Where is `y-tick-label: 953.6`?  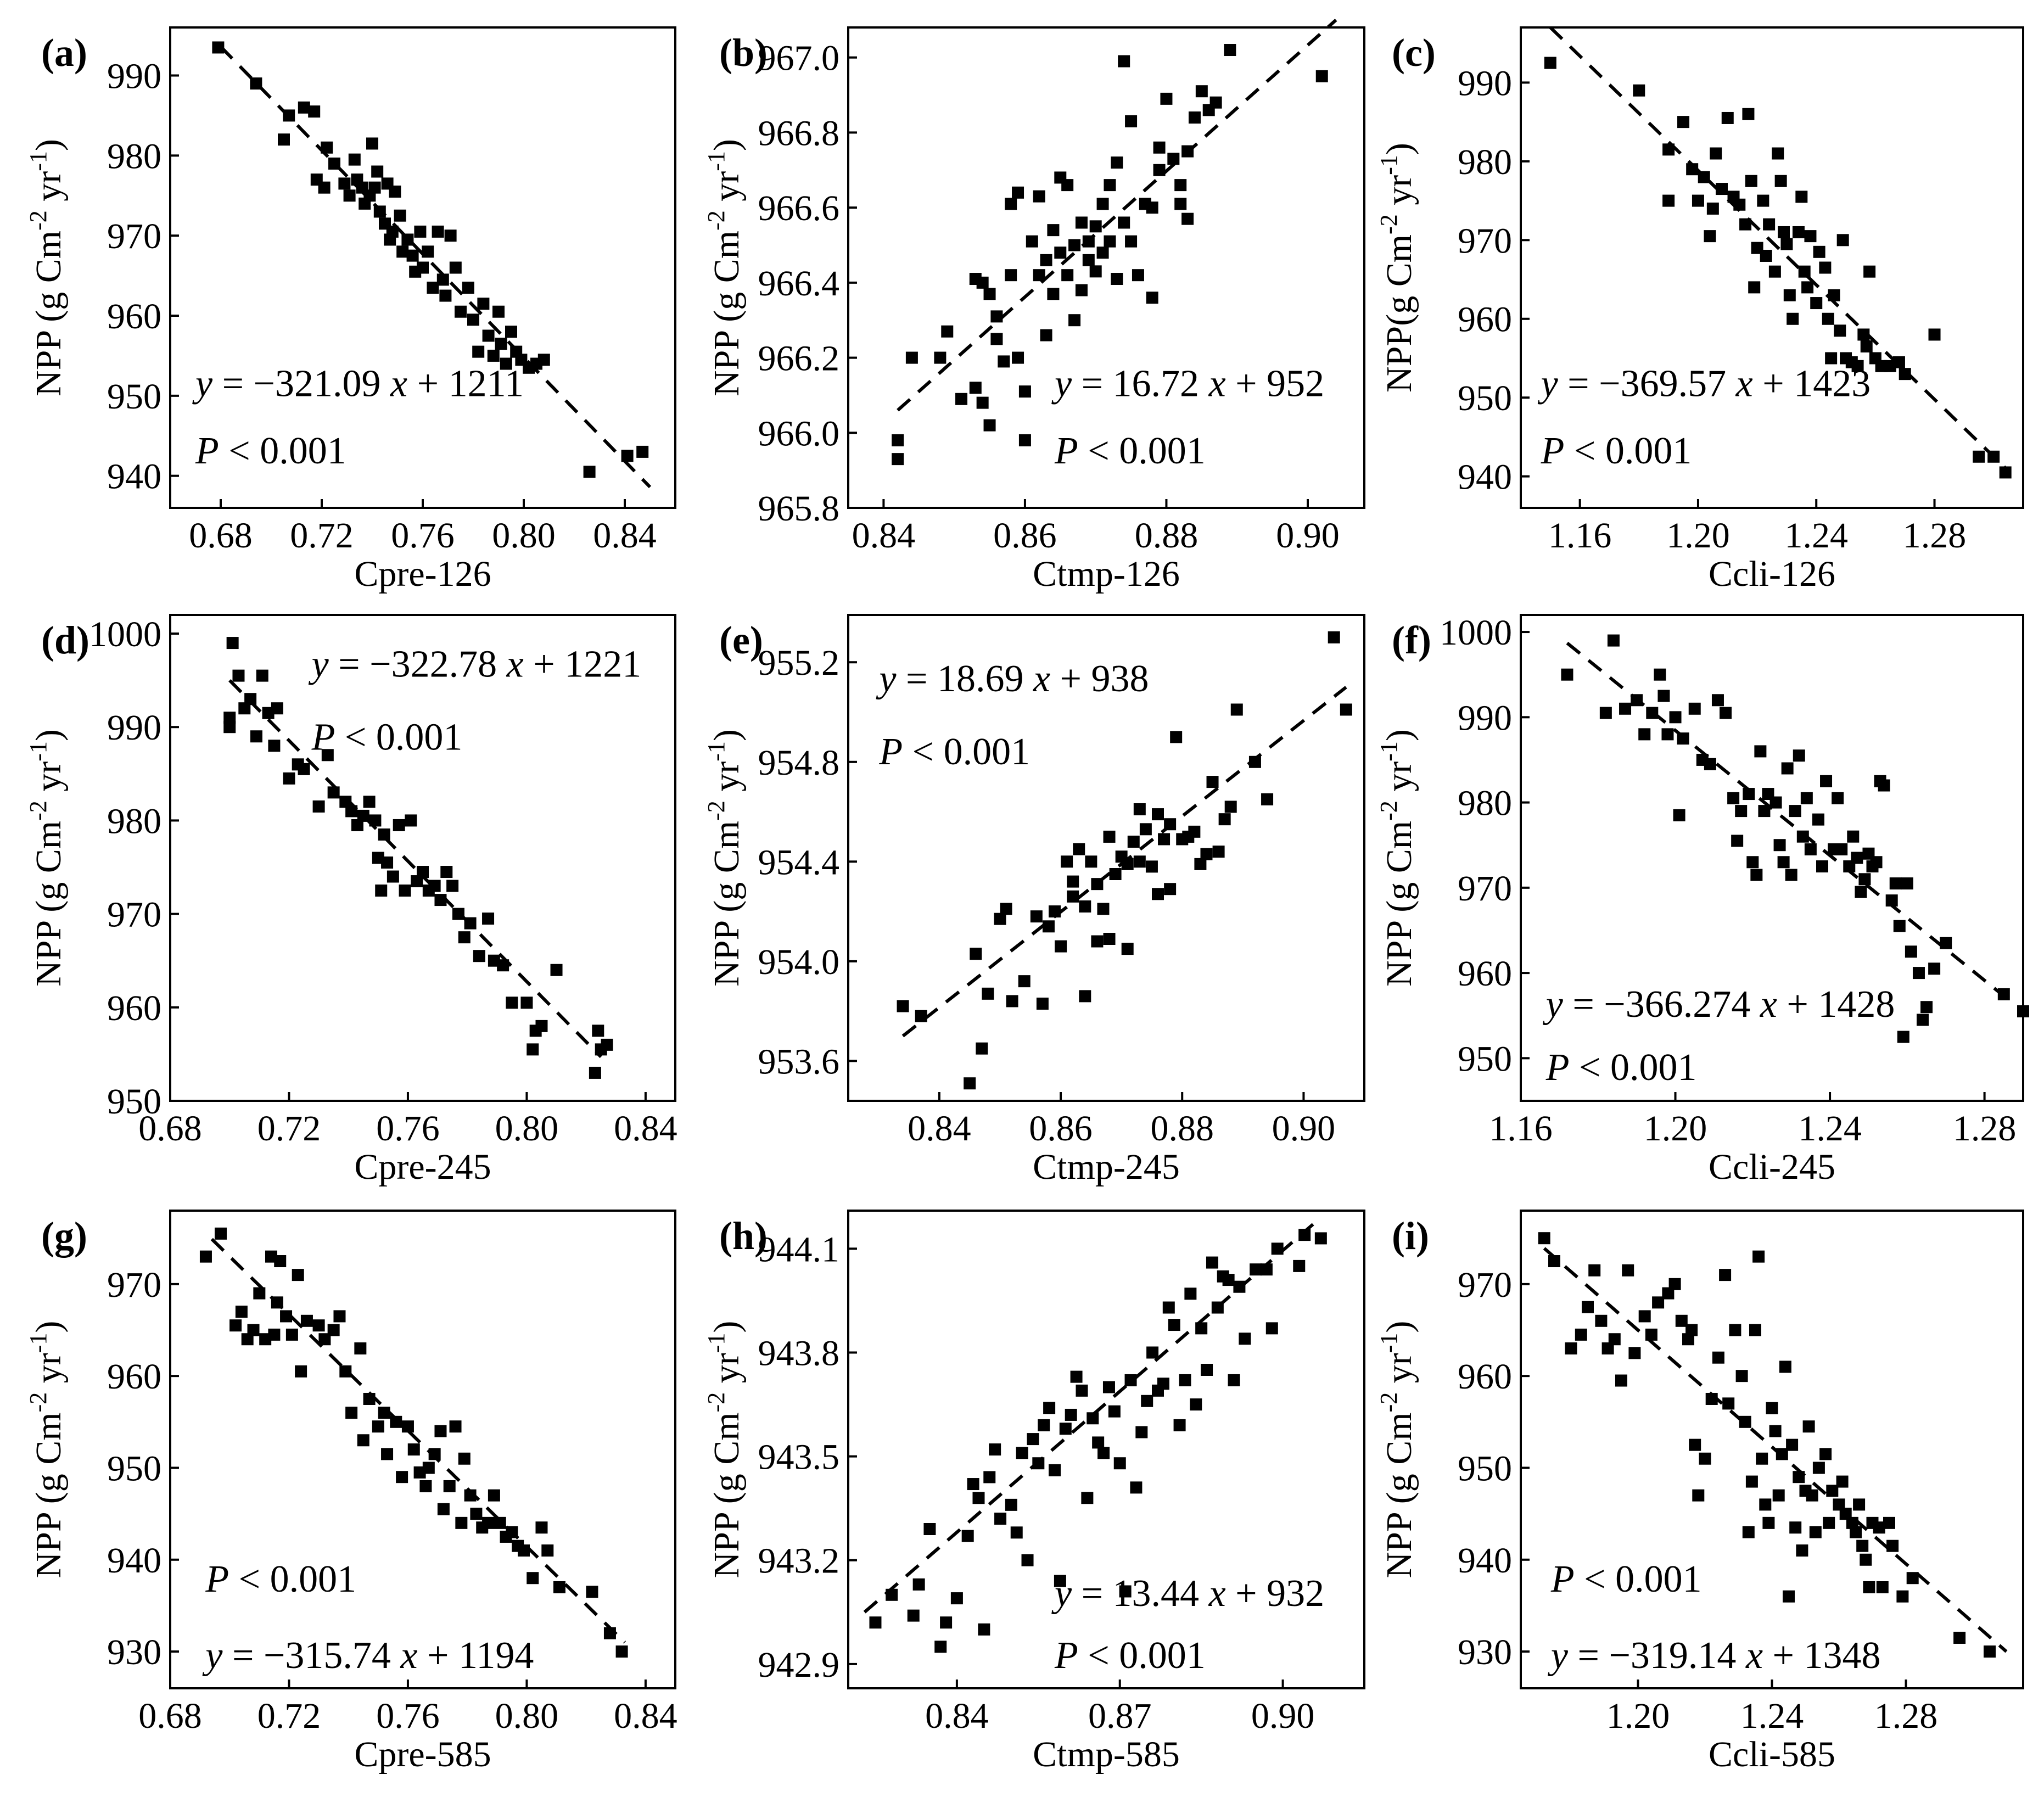
y-tick-label: 953.6 is located at coordinates (799, 1062).